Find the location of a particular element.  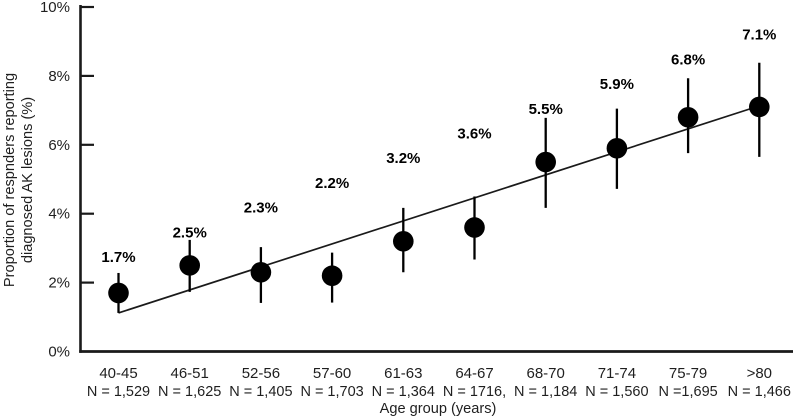

x-category-label: 61-63 is located at coordinates (403, 373).